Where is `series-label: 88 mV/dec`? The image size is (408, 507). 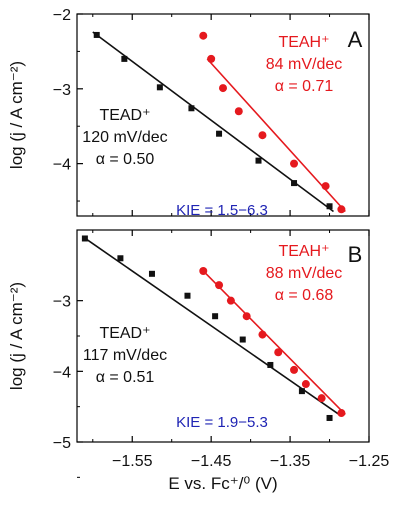 series-label: 88 mV/dec is located at coordinates (304, 273).